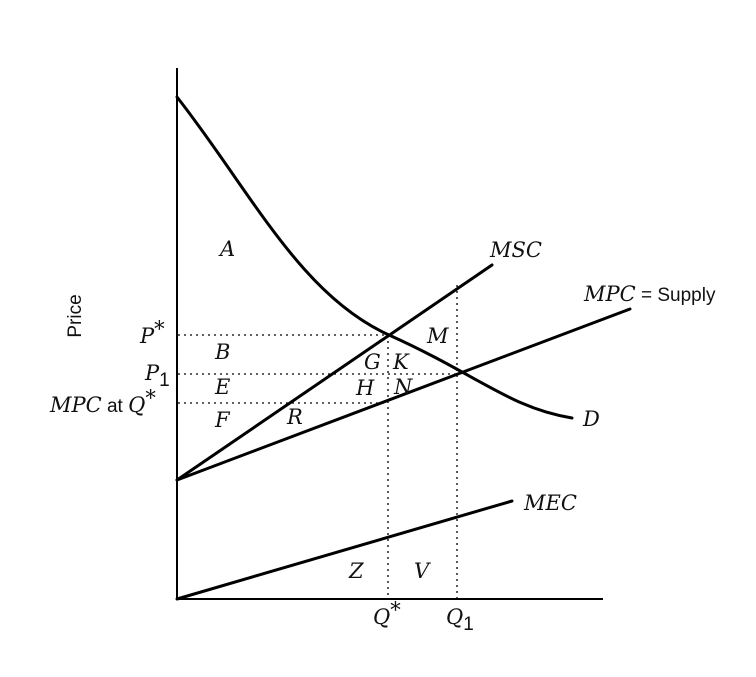  I want to click on q-star-label: Q*, so click(387, 613).